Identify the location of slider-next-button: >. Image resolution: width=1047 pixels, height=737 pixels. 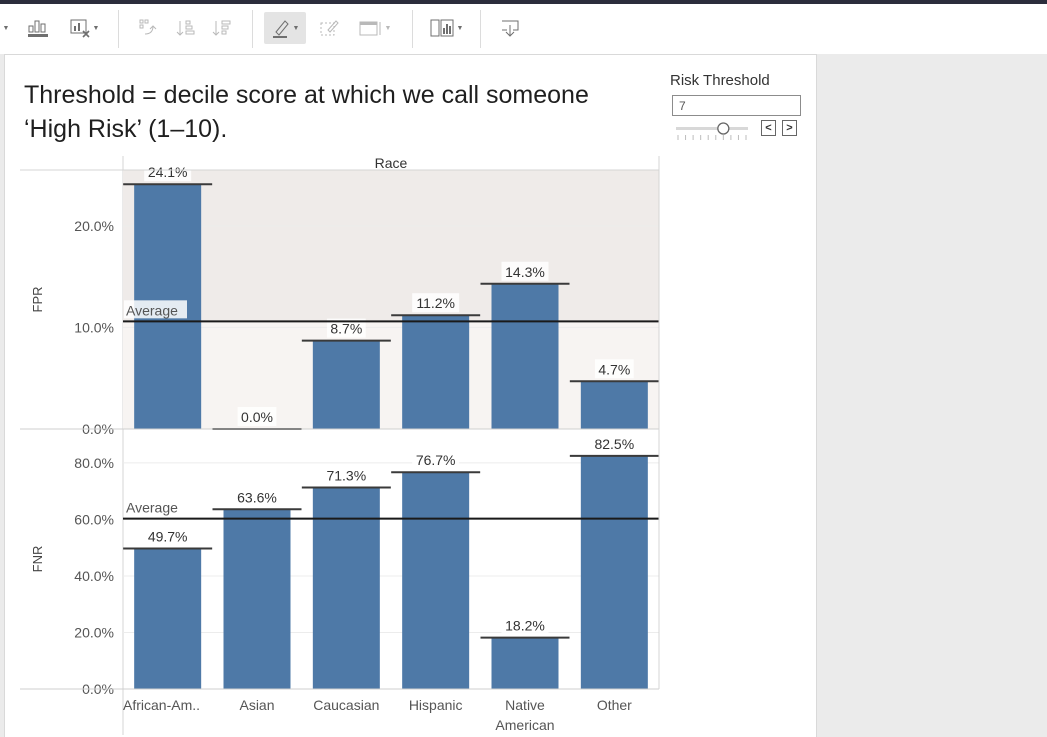
(789, 128).